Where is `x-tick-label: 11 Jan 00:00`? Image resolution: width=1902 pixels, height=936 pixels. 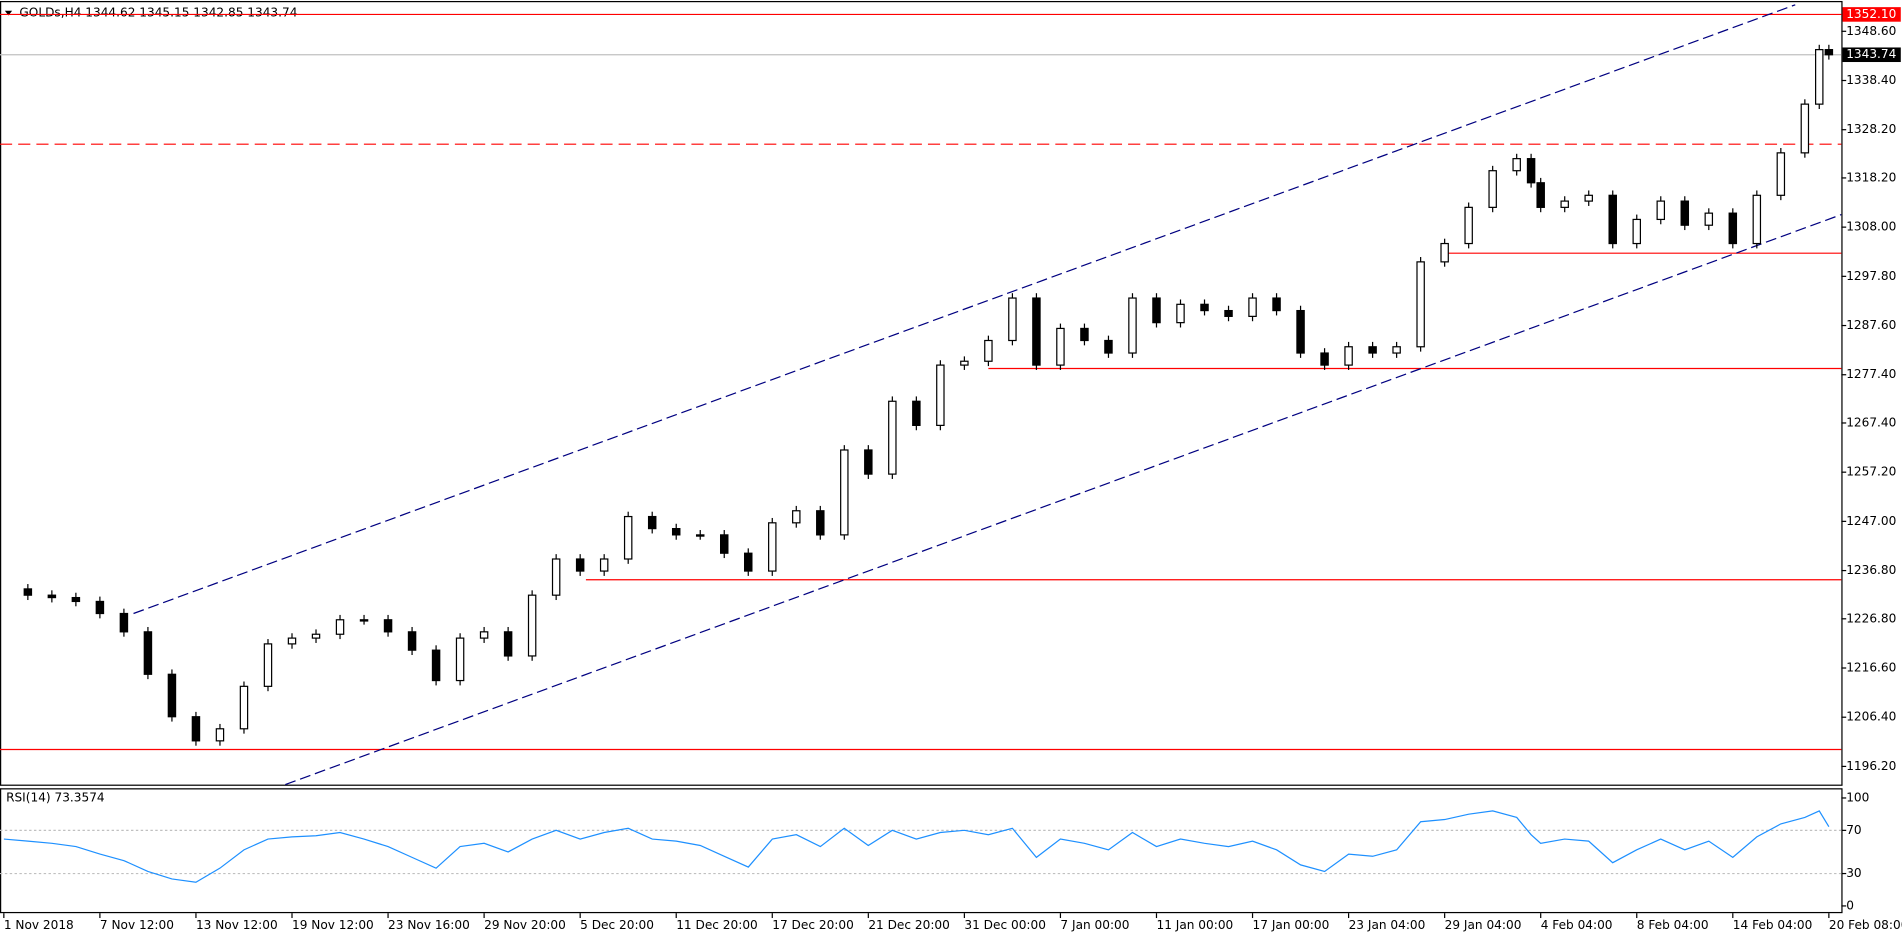 x-tick-label: 11 Jan 00:00 is located at coordinates (1194, 925).